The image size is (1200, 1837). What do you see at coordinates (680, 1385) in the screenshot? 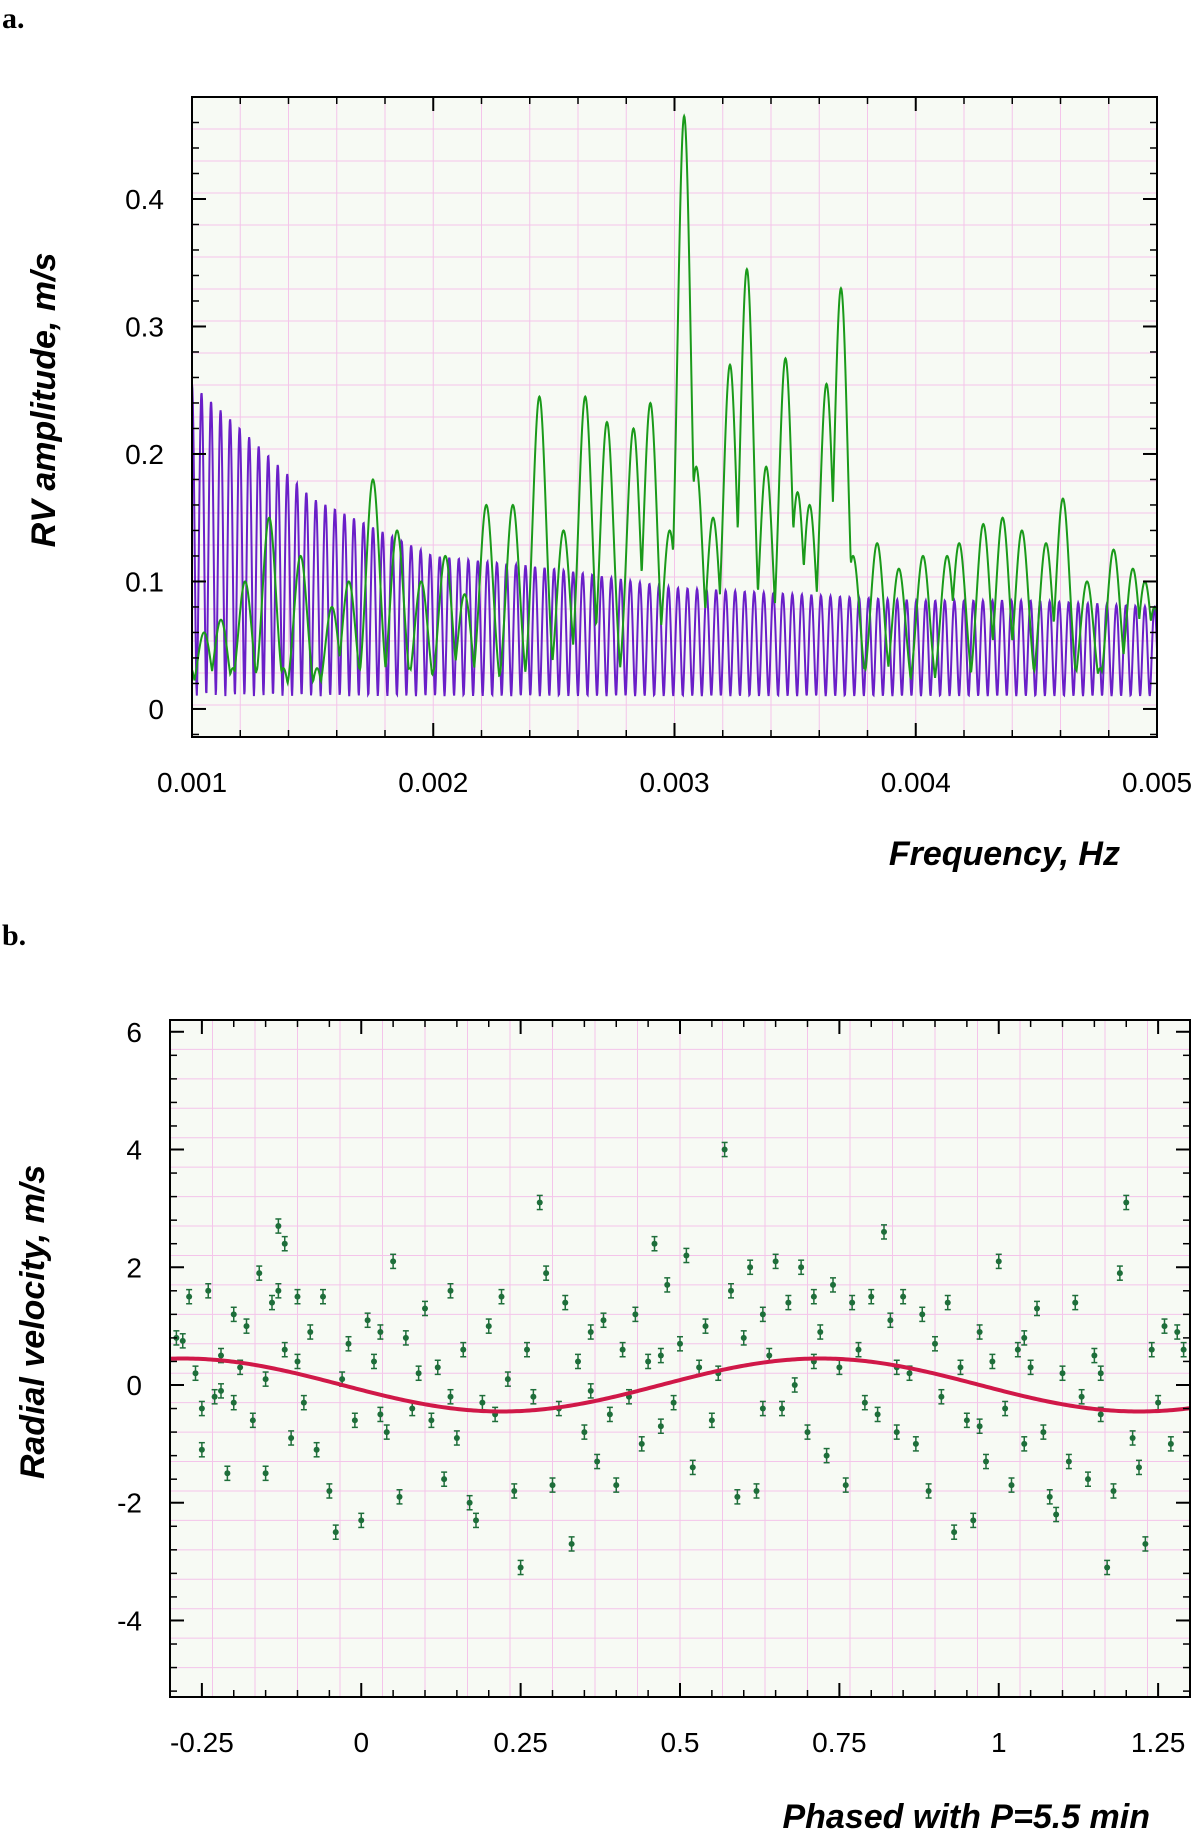
I see `sinusoid-fit-curve` at bounding box center [680, 1385].